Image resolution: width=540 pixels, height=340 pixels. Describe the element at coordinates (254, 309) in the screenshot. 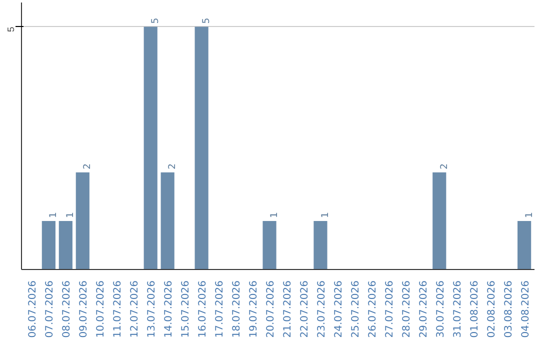

I see `x-tick-label: 19.07.2026` at that location.